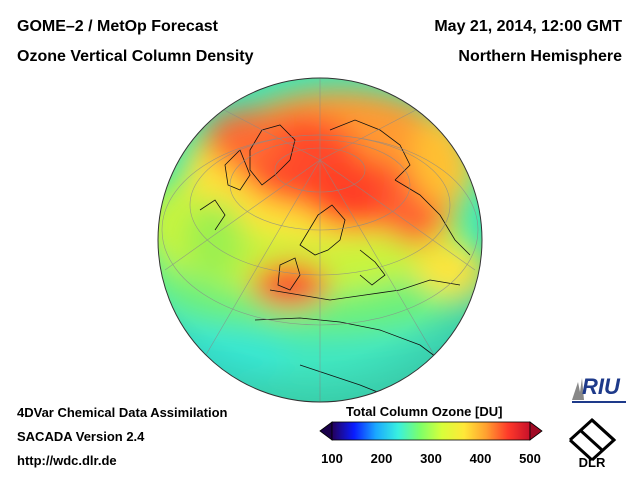 Image resolution: width=640 pixels, height=480 pixels. What do you see at coordinates (530, 458) in the screenshot?
I see `colorbar-tick-500: 500` at bounding box center [530, 458].